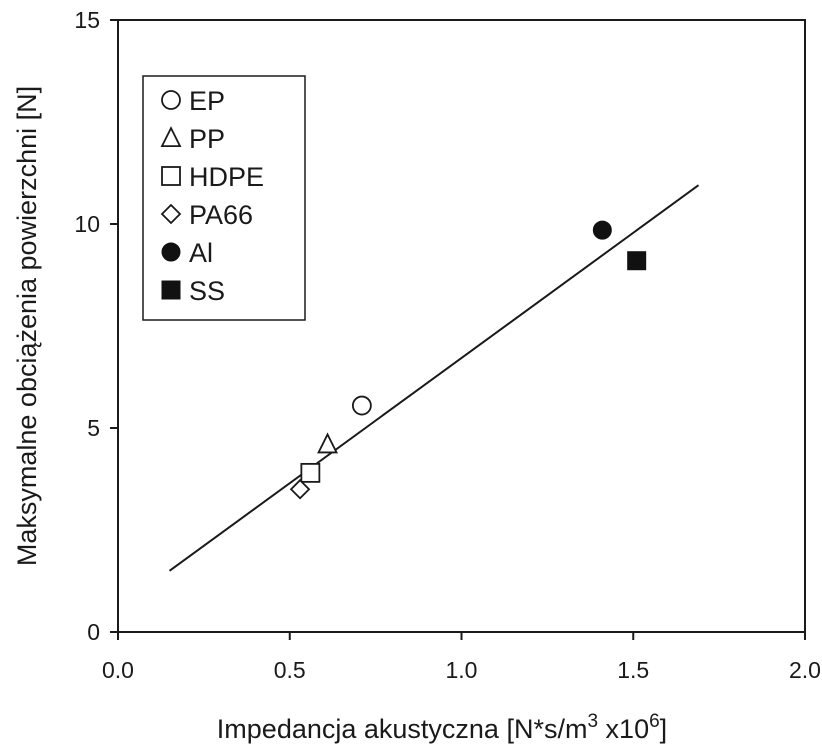 Image resolution: width=822 pixels, height=753 pixels. I want to click on legend-marker-al, so click(171, 252).